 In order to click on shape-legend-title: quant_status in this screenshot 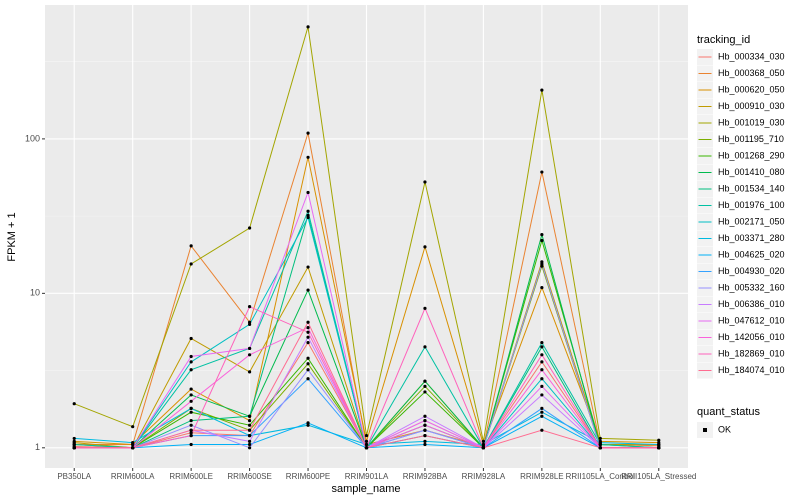, I will do `click(728, 412)`.